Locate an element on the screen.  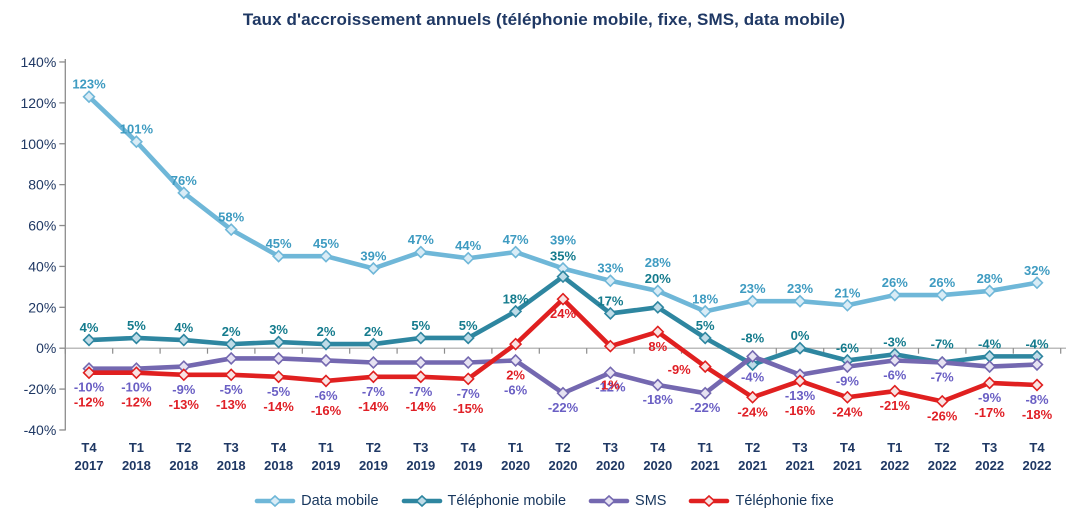
legend-item-sms: SMS is located at coordinates (627, 501).